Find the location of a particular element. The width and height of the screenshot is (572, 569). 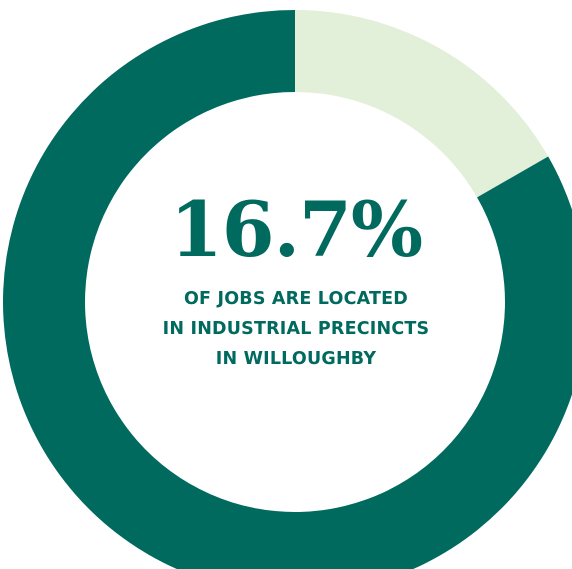

headline-percentage: 16.7% is located at coordinates (296, 229).